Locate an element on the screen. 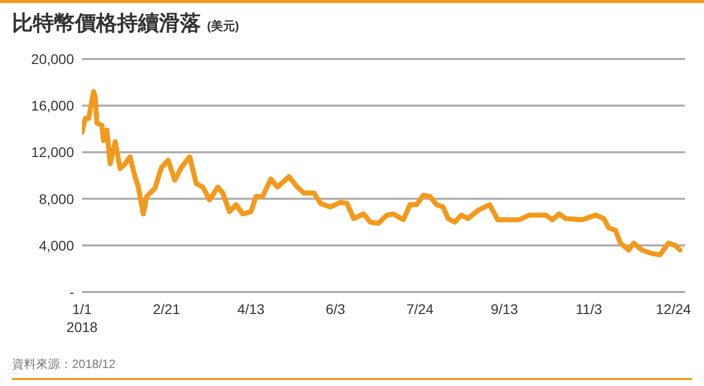  chart-title: 比特幣價格持續滑落 is located at coordinates (106, 23).